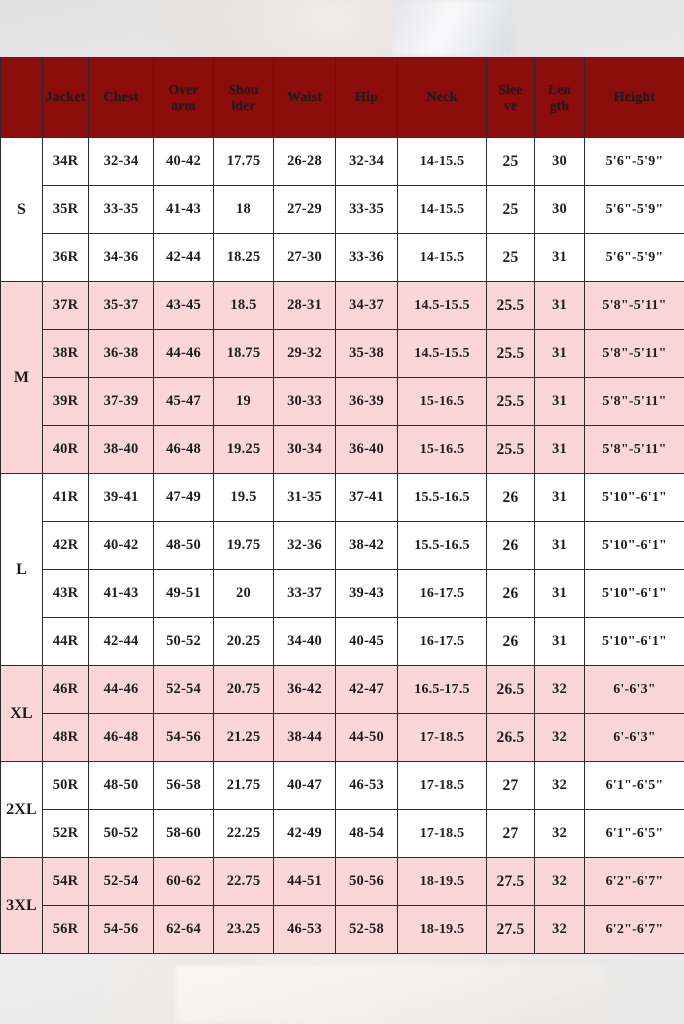  What do you see at coordinates (304, 257) in the screenshot?
I see `cell-waist: 27-30` at bounding box center [304, 257].